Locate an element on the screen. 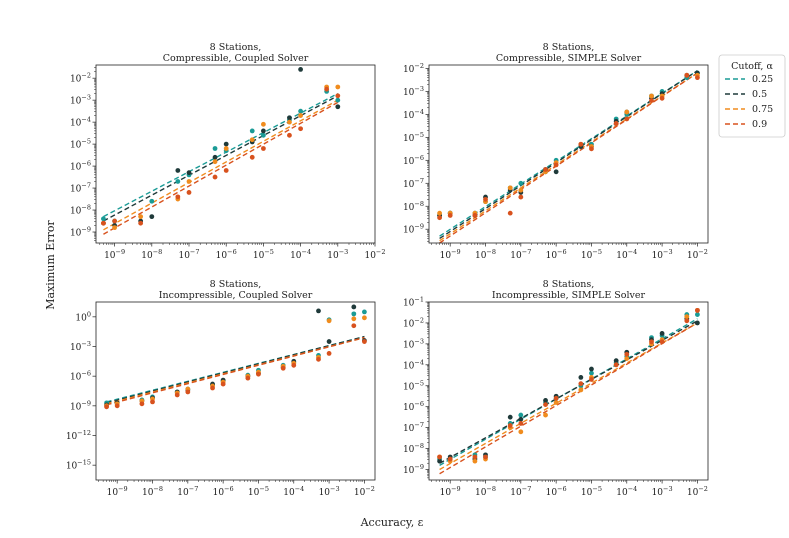  legend-label: 0.75 is located at coordinates (762, 109).